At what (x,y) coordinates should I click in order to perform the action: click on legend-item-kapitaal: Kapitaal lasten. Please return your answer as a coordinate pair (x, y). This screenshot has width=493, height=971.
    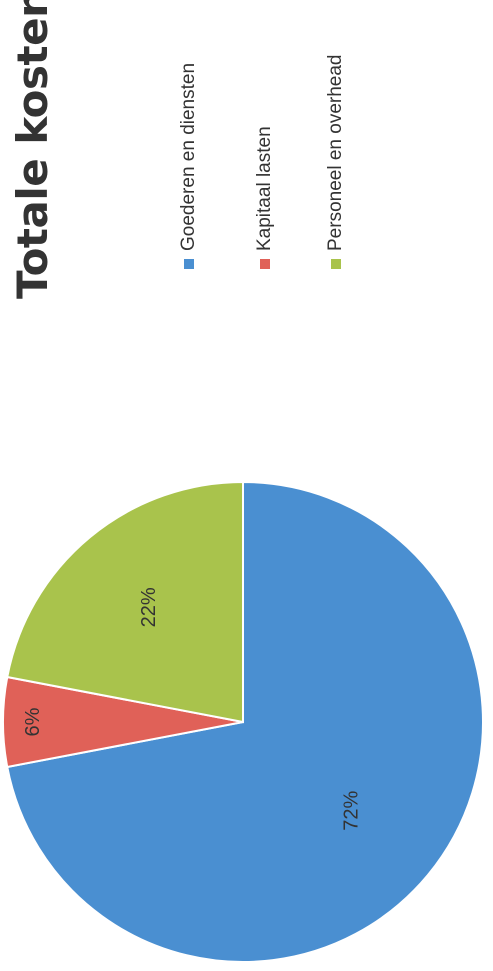
    Looking at the image, I should click on (265, 197).